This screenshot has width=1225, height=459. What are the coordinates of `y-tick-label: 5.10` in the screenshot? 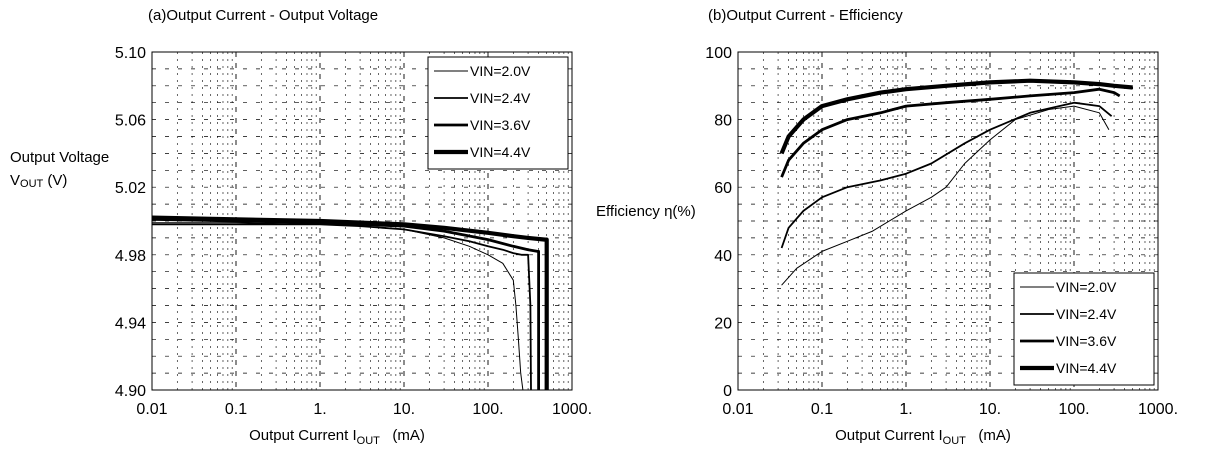 It's located at (130, 53).